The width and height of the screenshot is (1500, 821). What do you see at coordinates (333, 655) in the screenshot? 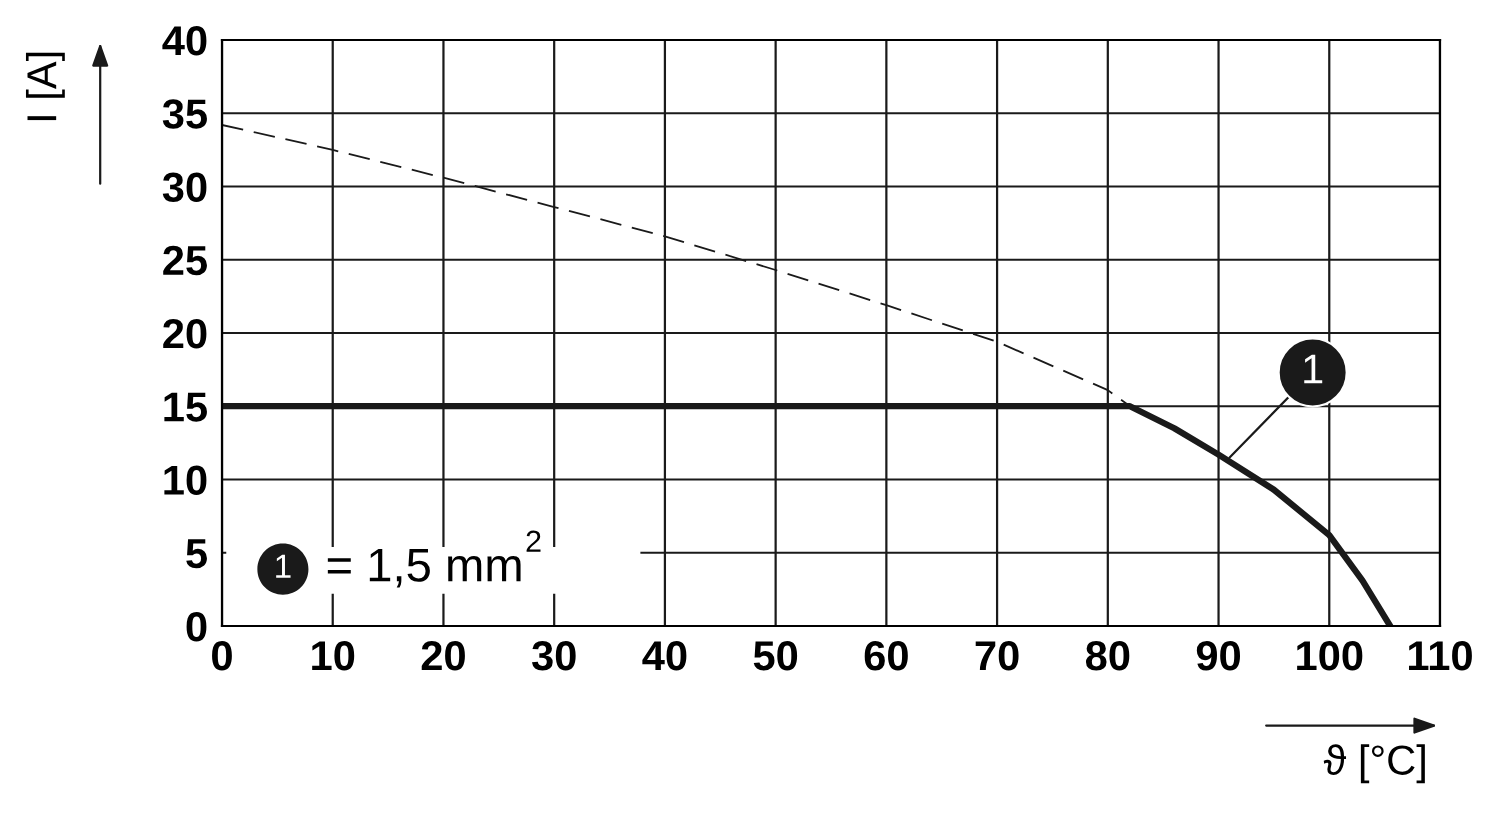
I see `x-tick-label: 10` at bounding box center [333, 655].